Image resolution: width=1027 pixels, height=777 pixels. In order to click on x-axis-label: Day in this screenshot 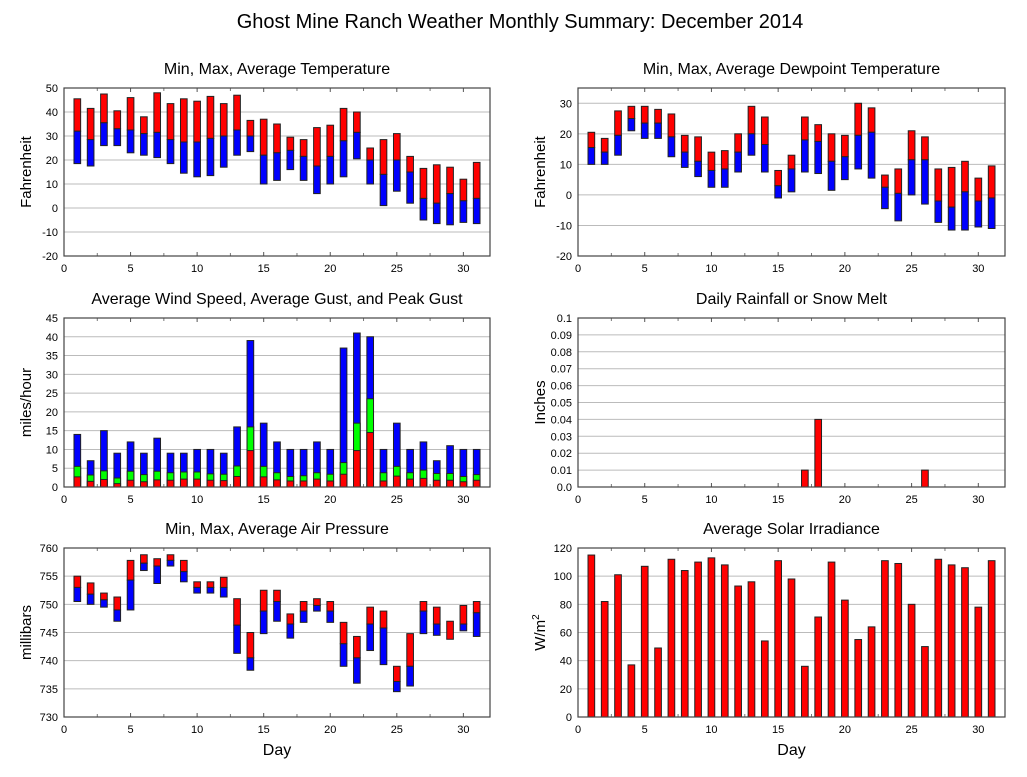, I will do `click(791, 750)`.